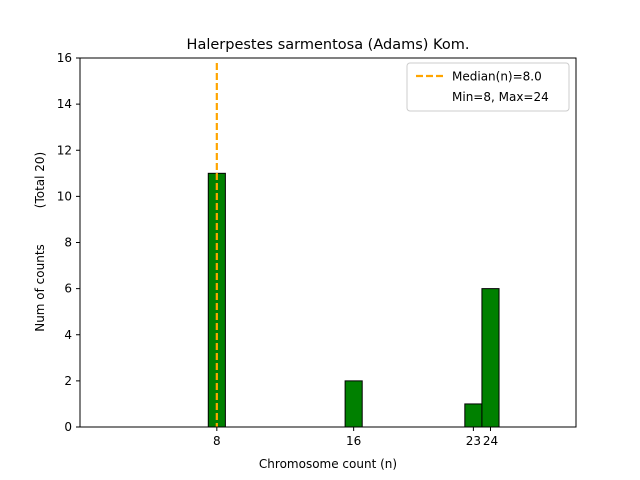  Describe the element at coordinates (68, 381) in the screenshot. I see `y-tick-label: 2` at that location.